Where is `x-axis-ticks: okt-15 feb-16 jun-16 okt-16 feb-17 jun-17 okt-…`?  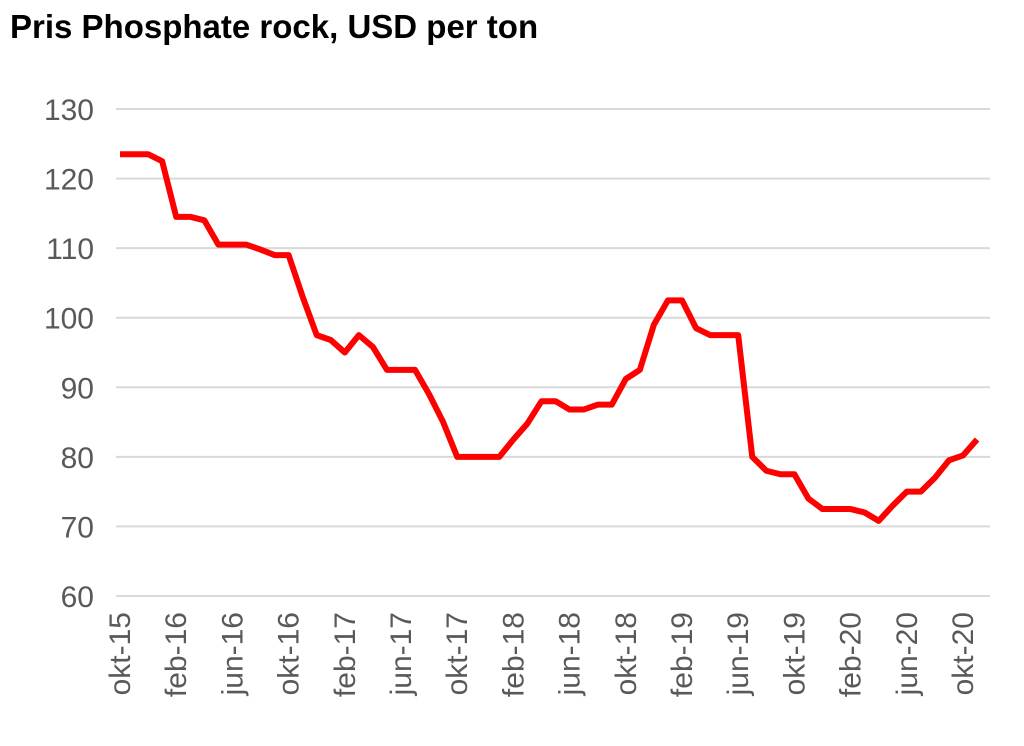
x-axis-ticks: okt-15 feb-16 jun-16 okt-16 feb-17 jun-17 okt-… is located at coordinates (542, 654).